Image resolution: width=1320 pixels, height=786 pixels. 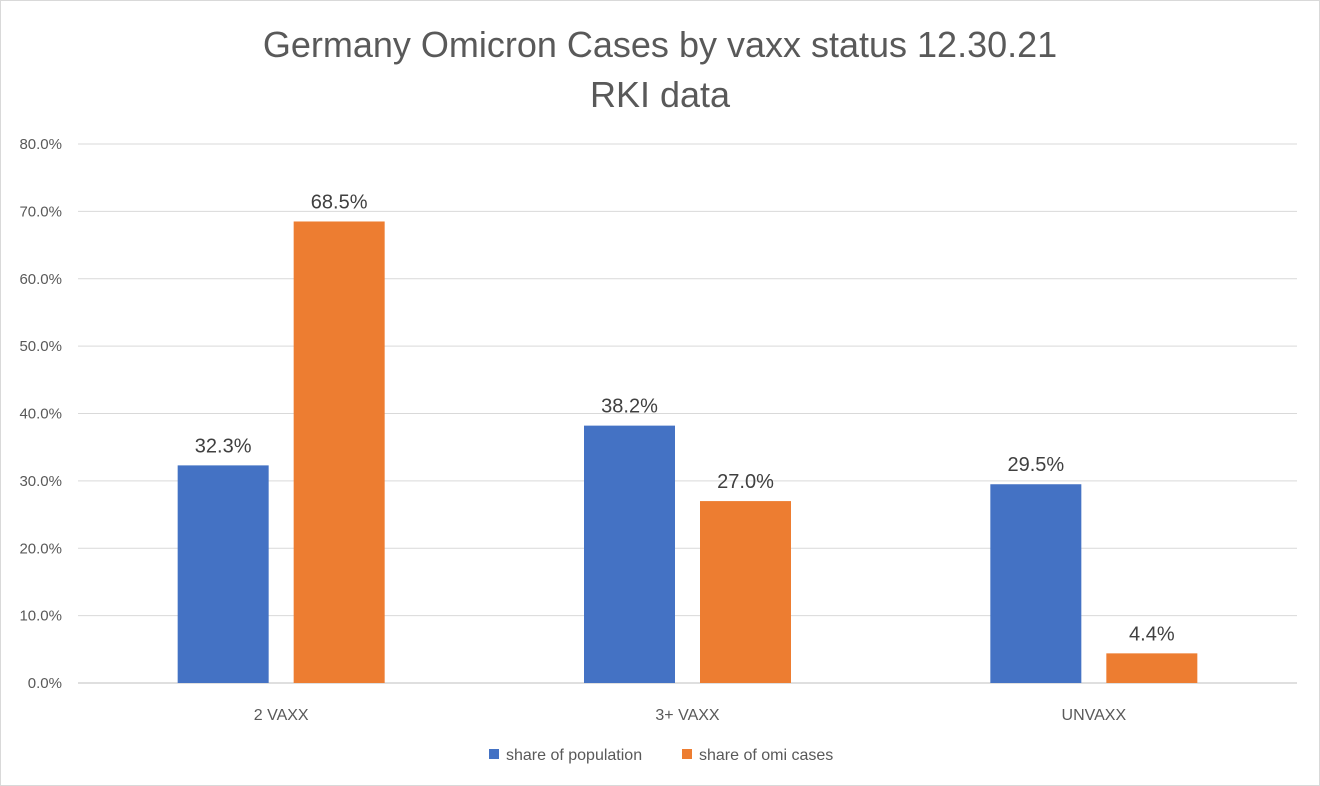 I want to click on y-tick-label: 20.0%, so click(x=40, y=548).